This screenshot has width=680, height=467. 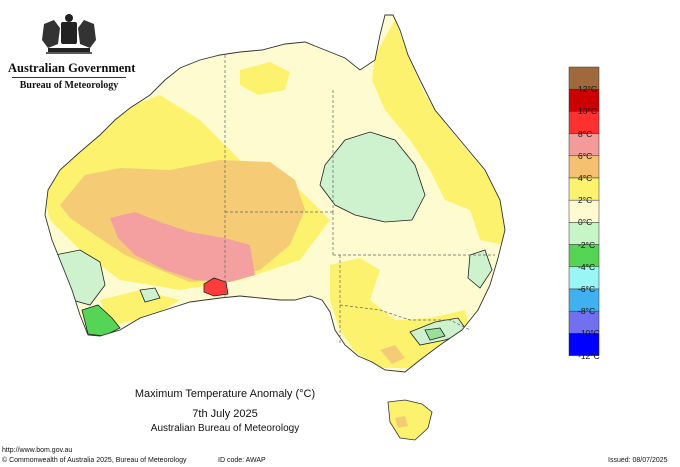 I want to click on footer-issued: Issued: 08/07/2025, so click(x=638, y=460).